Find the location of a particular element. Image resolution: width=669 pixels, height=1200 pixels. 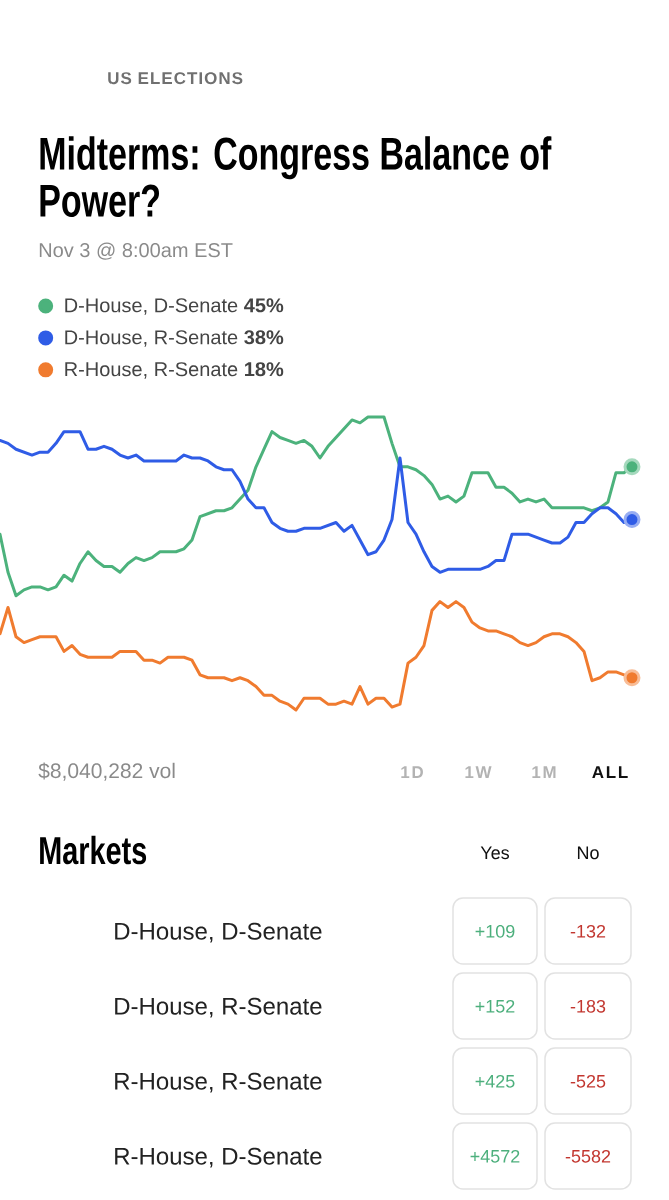

text: US ELECTIONS is located at coordinates (175, 78).